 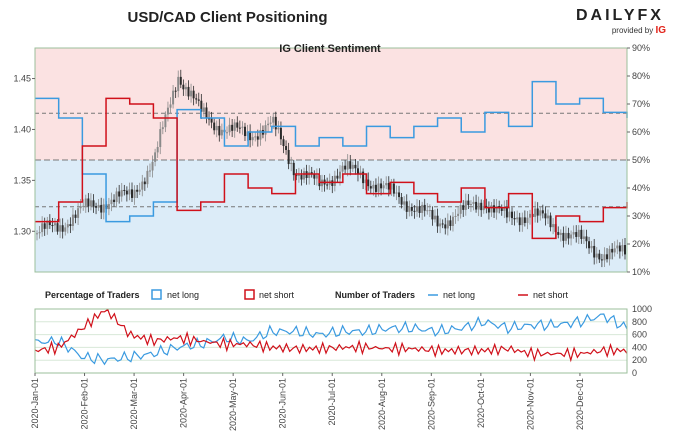 What do you see at coordinates (22, 180) in the screenshot?
I see `price-tick-label-1: 1.35` at bounding box center [22, 180].